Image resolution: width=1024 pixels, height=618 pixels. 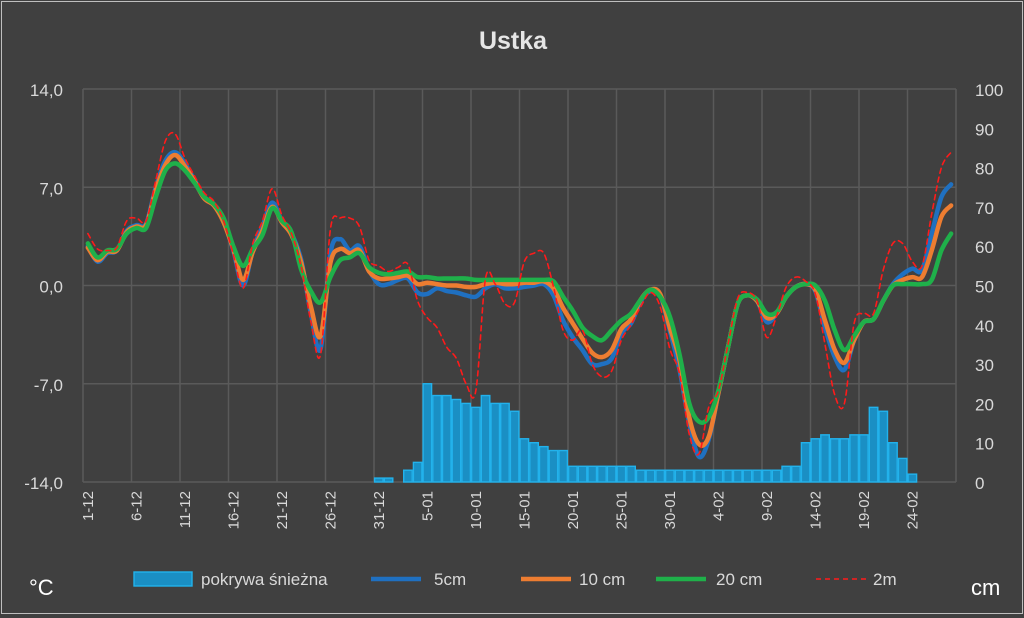 What do you see at coordinates (984, 404) in the screenshot?
I see `right-tick-label: 20` at bounding box center [984, 404].